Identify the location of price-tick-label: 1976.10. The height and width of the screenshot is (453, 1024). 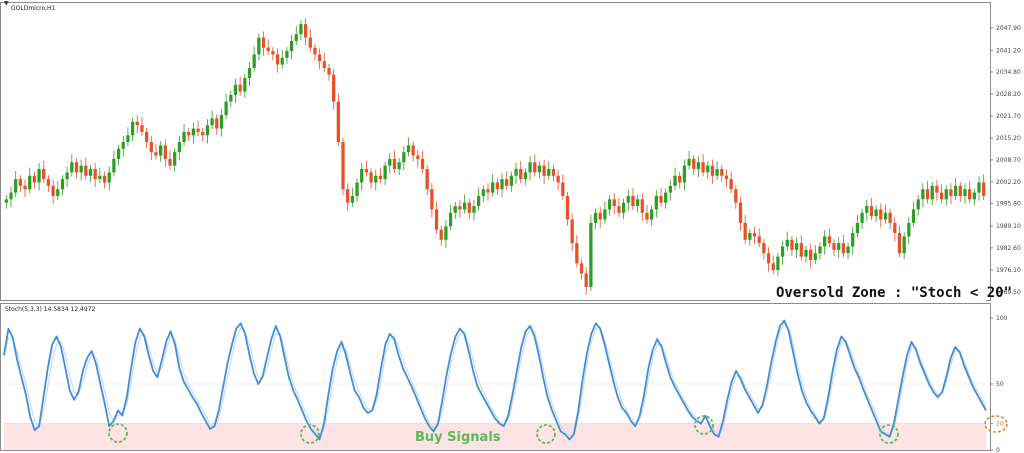
(1008, 270).